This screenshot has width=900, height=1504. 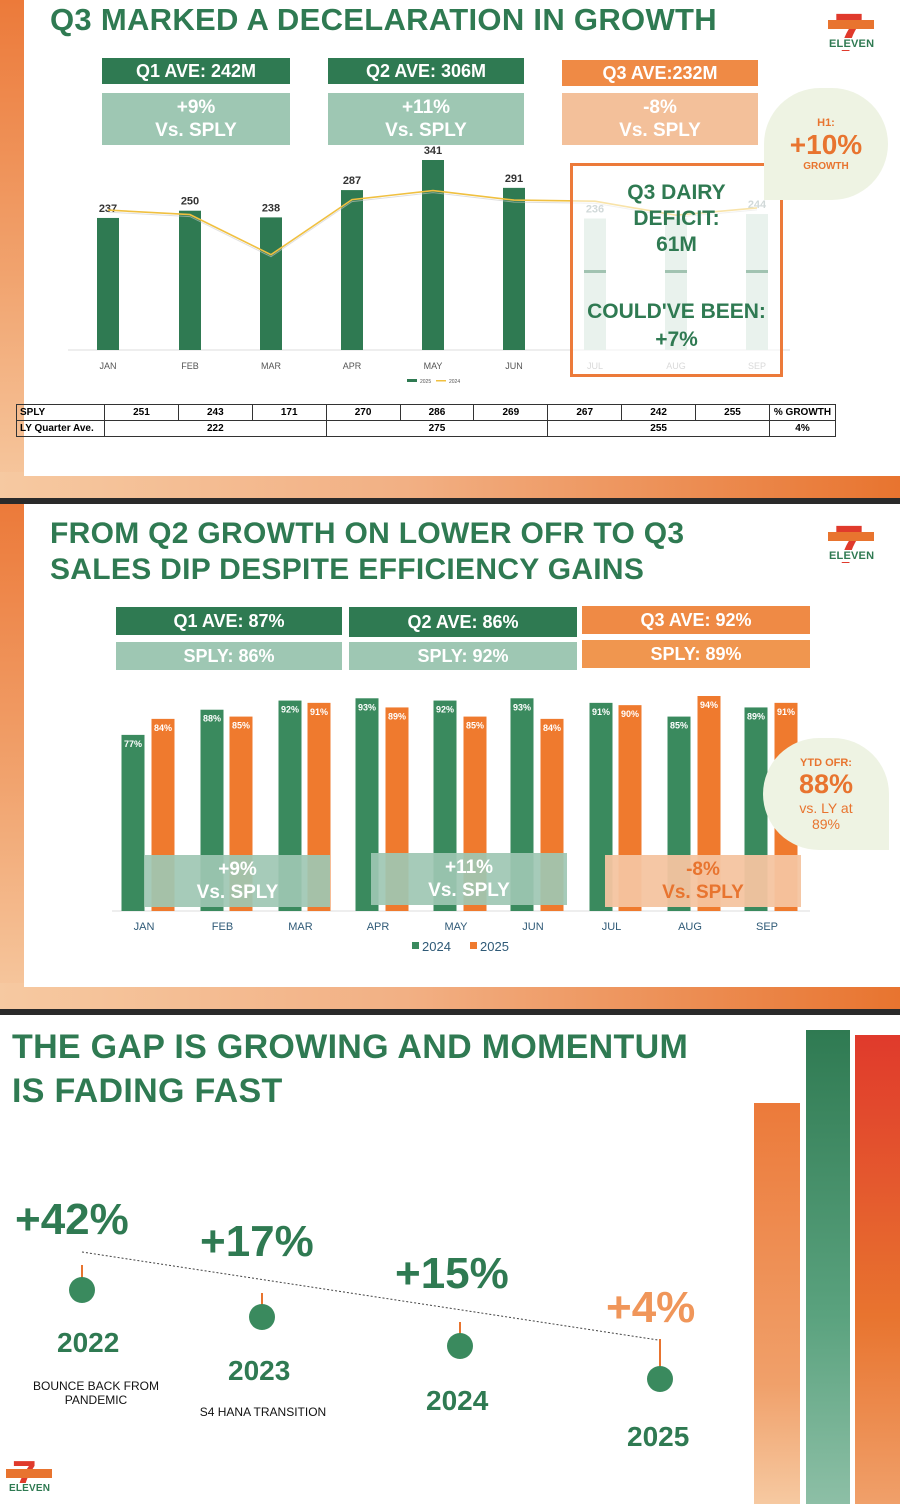 I want to click on label-2025-apr: 89%, so click(x=397, y=716).